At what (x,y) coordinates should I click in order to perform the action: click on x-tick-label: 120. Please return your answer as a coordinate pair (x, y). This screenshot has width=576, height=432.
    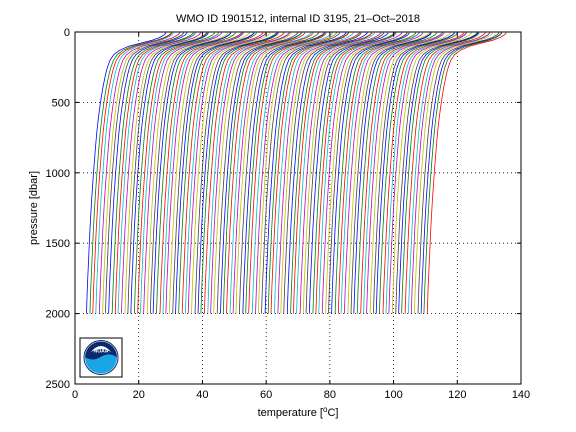
    Looking at the image, I should click on (457, 395).